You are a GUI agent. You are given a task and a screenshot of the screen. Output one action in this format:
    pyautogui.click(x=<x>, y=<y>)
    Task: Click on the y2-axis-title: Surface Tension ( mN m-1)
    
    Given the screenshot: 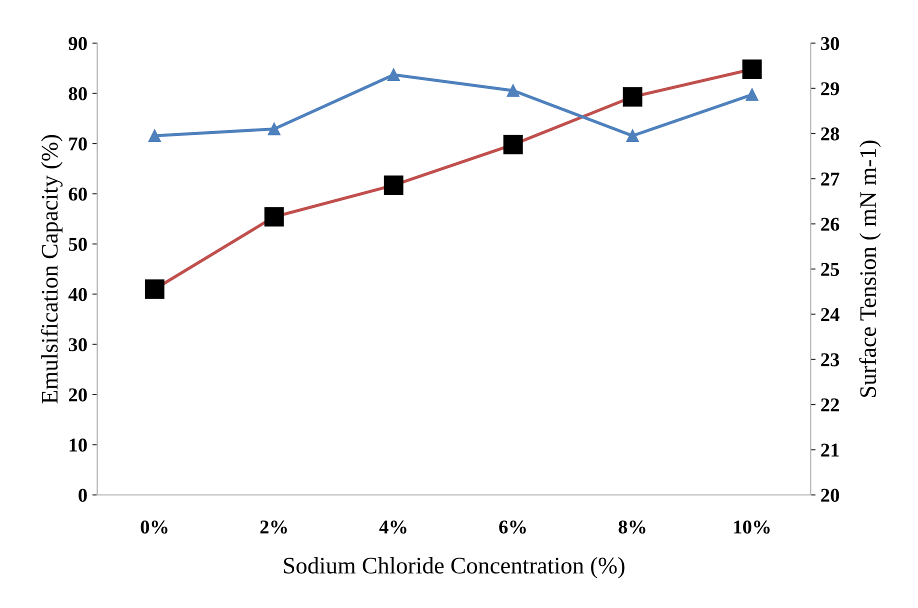 What is the action you would take?
    pyautogui.click(x=870, y=268)
    